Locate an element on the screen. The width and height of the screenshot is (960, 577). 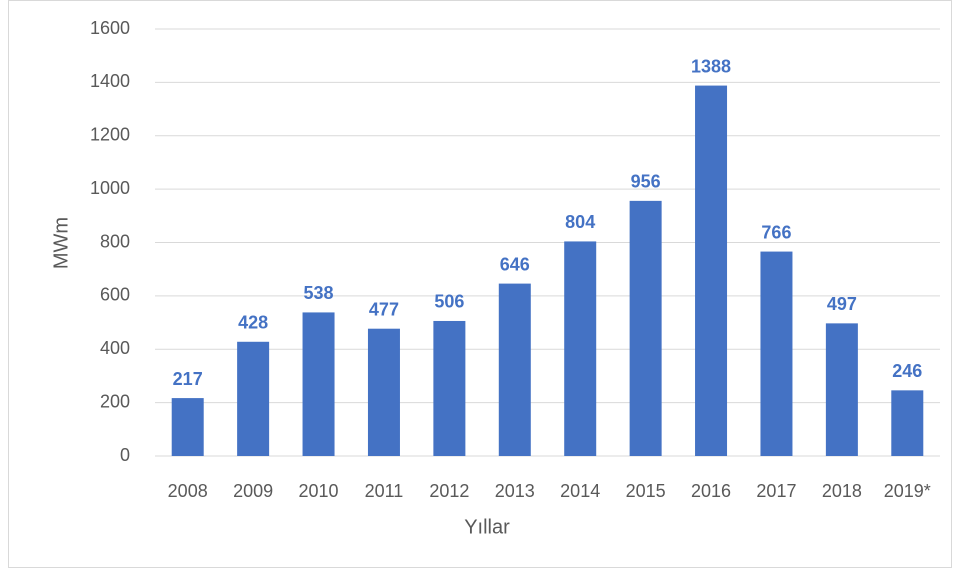
x-tick-label: 2016 is located at coordinates (711, 491).